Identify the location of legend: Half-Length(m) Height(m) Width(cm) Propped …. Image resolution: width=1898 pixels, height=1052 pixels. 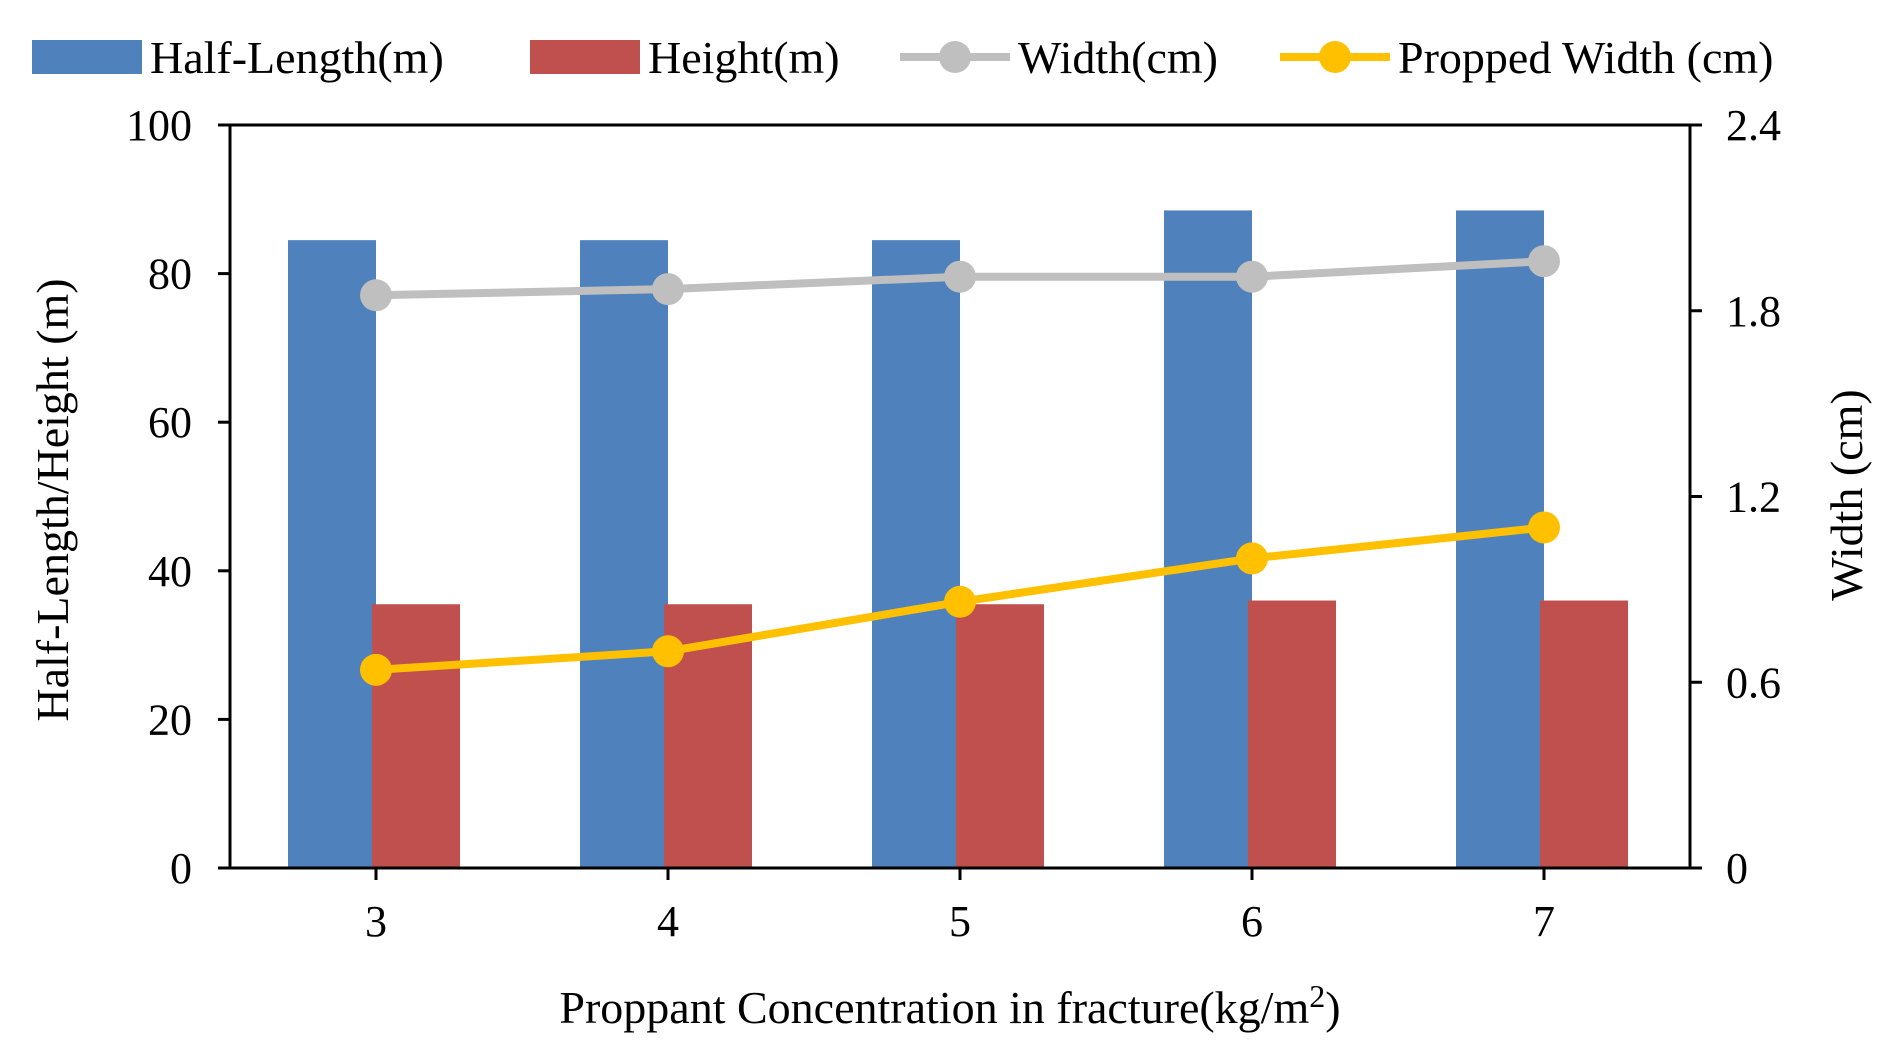
(902, 57).